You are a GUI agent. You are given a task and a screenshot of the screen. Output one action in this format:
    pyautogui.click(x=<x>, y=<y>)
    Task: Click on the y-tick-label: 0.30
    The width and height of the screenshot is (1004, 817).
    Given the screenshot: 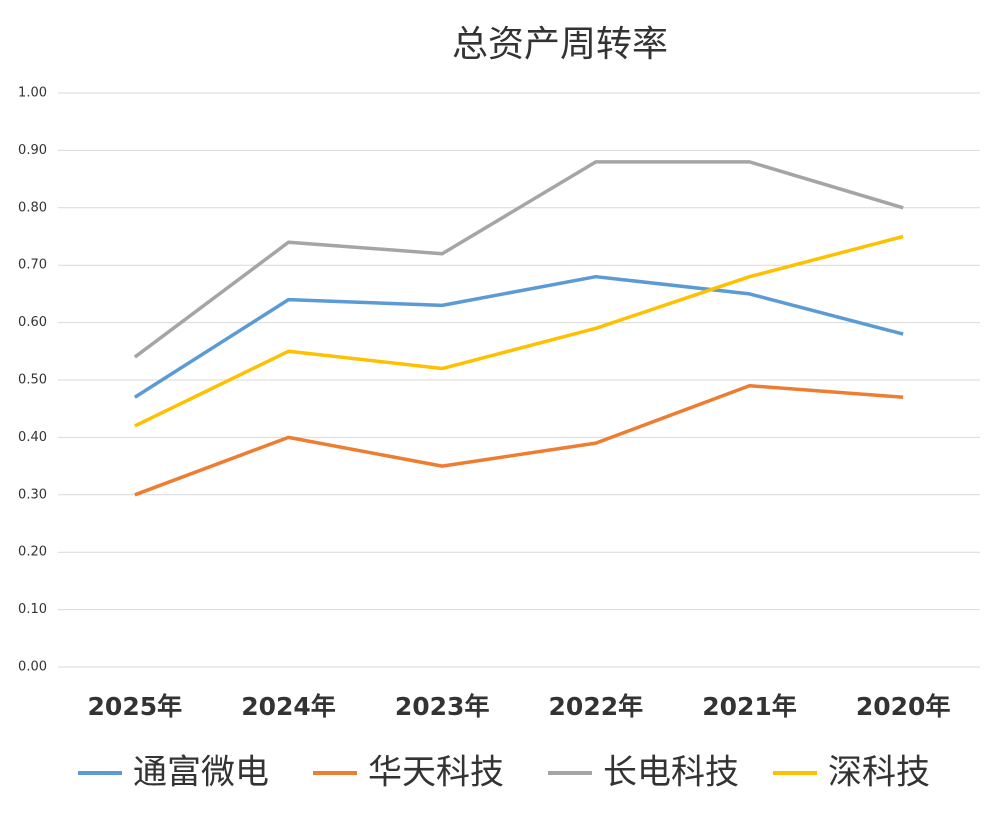 What is the action you would take?
    pyautogui.click(x=32, y=494)
    